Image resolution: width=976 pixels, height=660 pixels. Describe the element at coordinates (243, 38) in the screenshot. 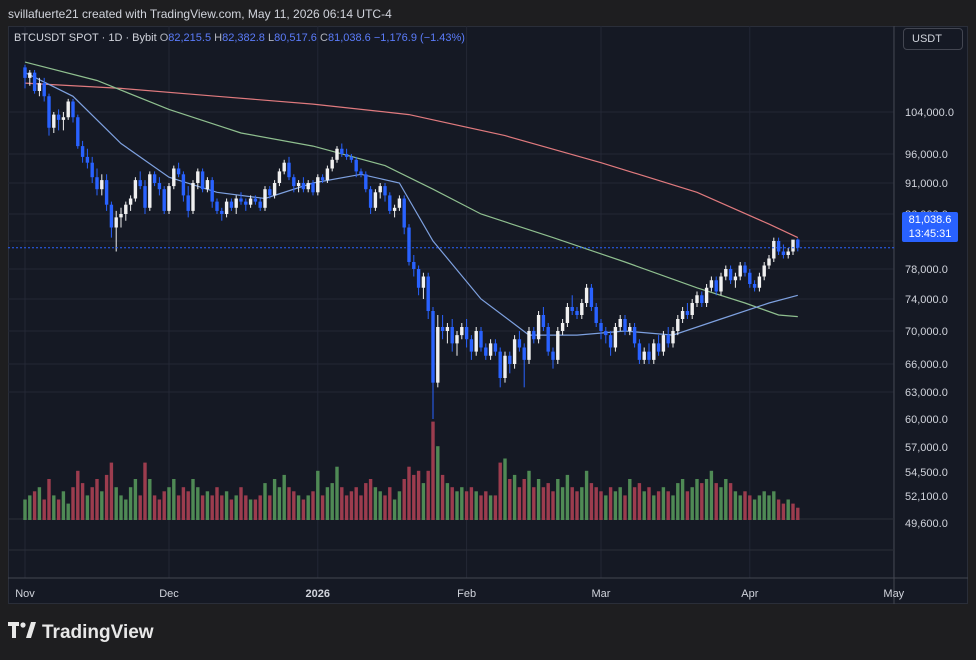

I see `high-value: 82,382.8` at that location.